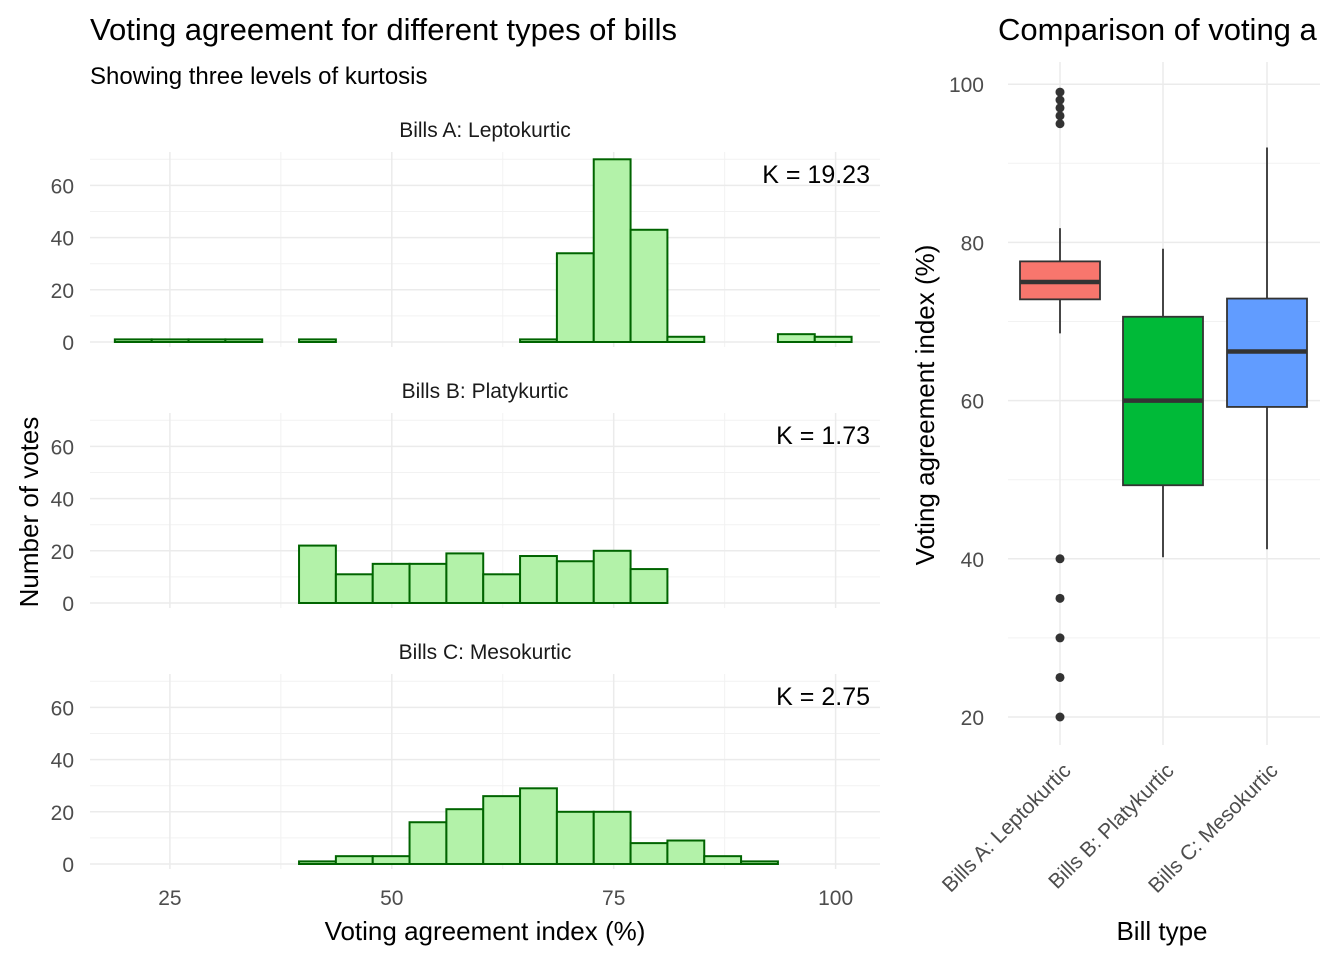  Describe the element at coordinates (1124, 571) in the screenshot. I see `boxplot-box-2: Bills B: Platykurtic` at that location.